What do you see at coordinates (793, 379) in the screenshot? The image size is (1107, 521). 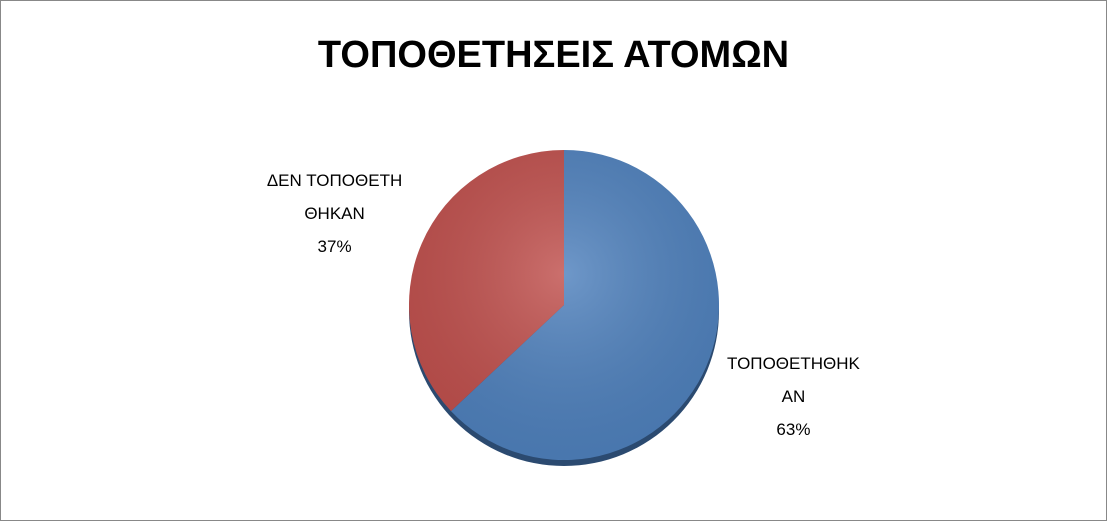 I see `category-label: ΤΟΠΟΘΕΤΗΘΗΚΑΝ` at bounding box center [793, 379].